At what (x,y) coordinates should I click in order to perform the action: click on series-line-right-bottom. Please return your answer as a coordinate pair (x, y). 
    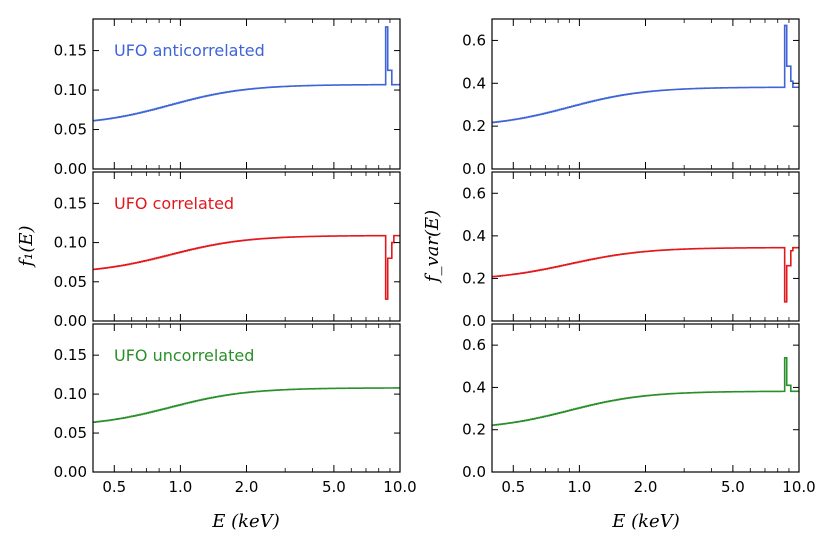
    Looking at the image, I should click on (645, 391).